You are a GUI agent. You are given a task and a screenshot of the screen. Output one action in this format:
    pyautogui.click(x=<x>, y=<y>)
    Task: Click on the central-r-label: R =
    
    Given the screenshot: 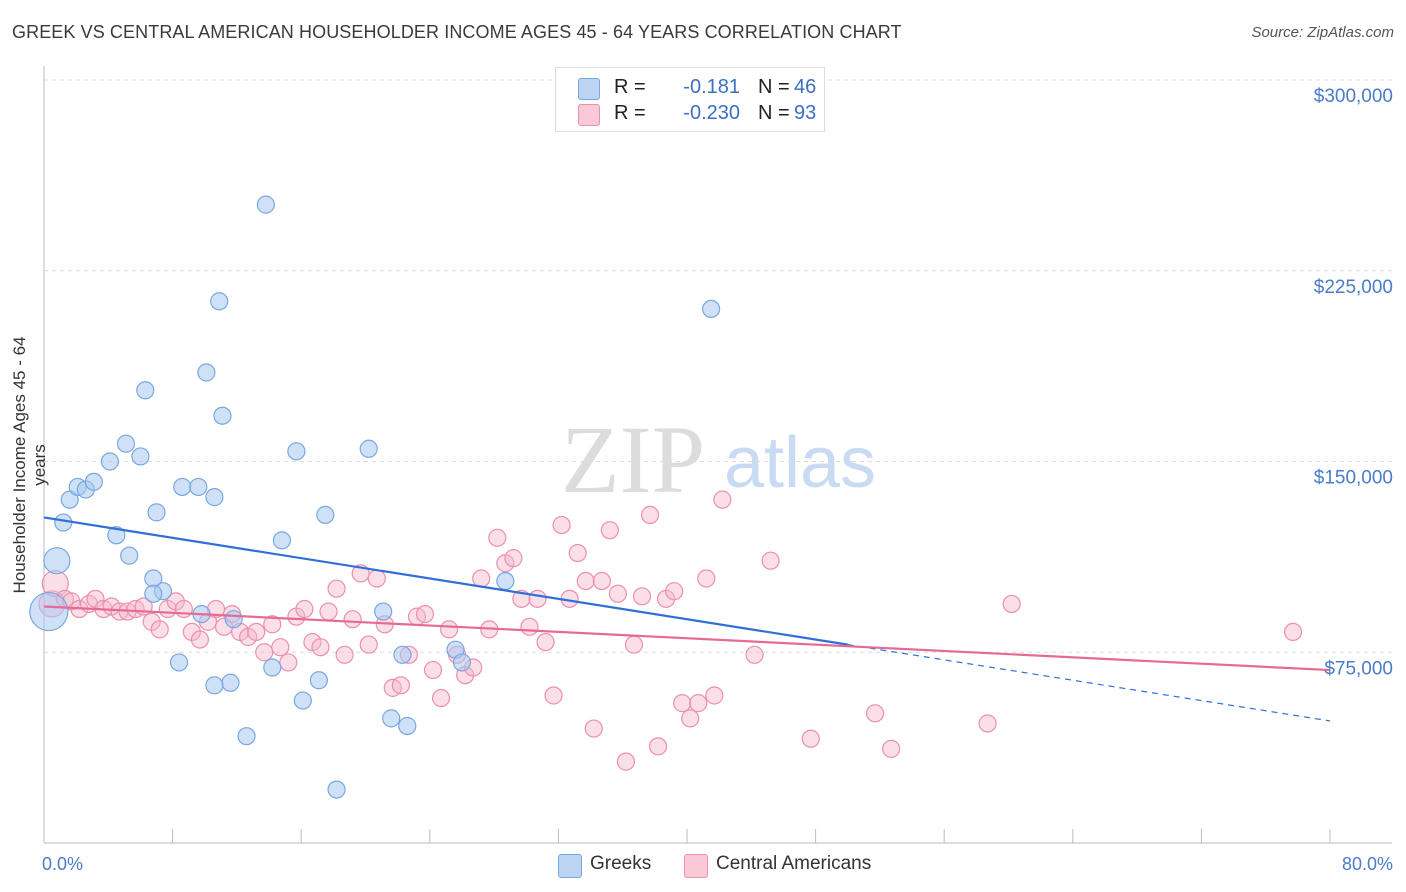 What is the action you would take?
    pyautogui.click(x=630, y=113)
    